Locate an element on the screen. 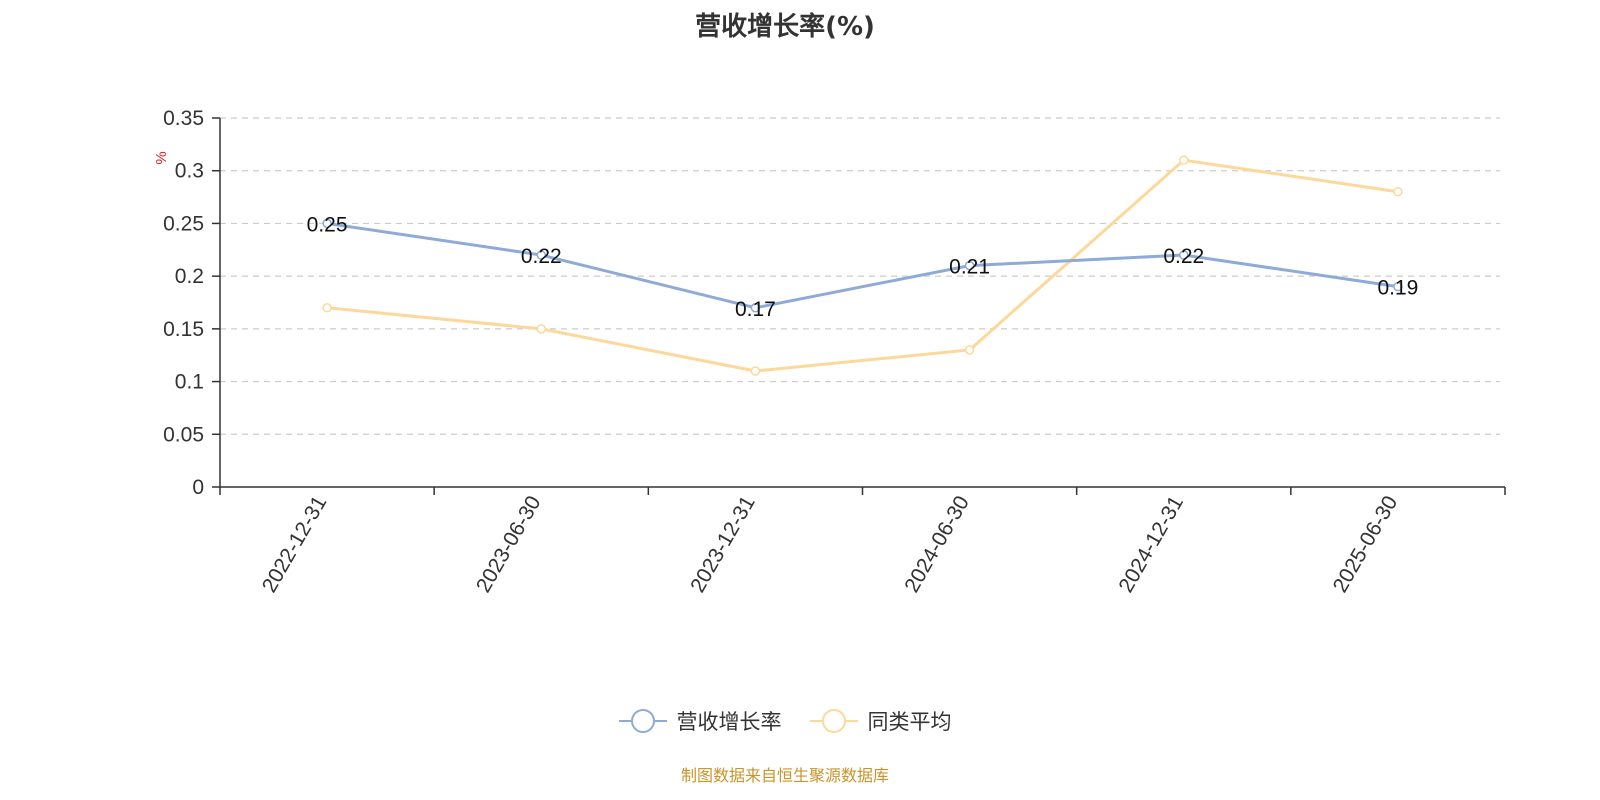 This screenshot has height=800, width=1600. legend-label: 营收增长率 is located at coordinates (729, 722).